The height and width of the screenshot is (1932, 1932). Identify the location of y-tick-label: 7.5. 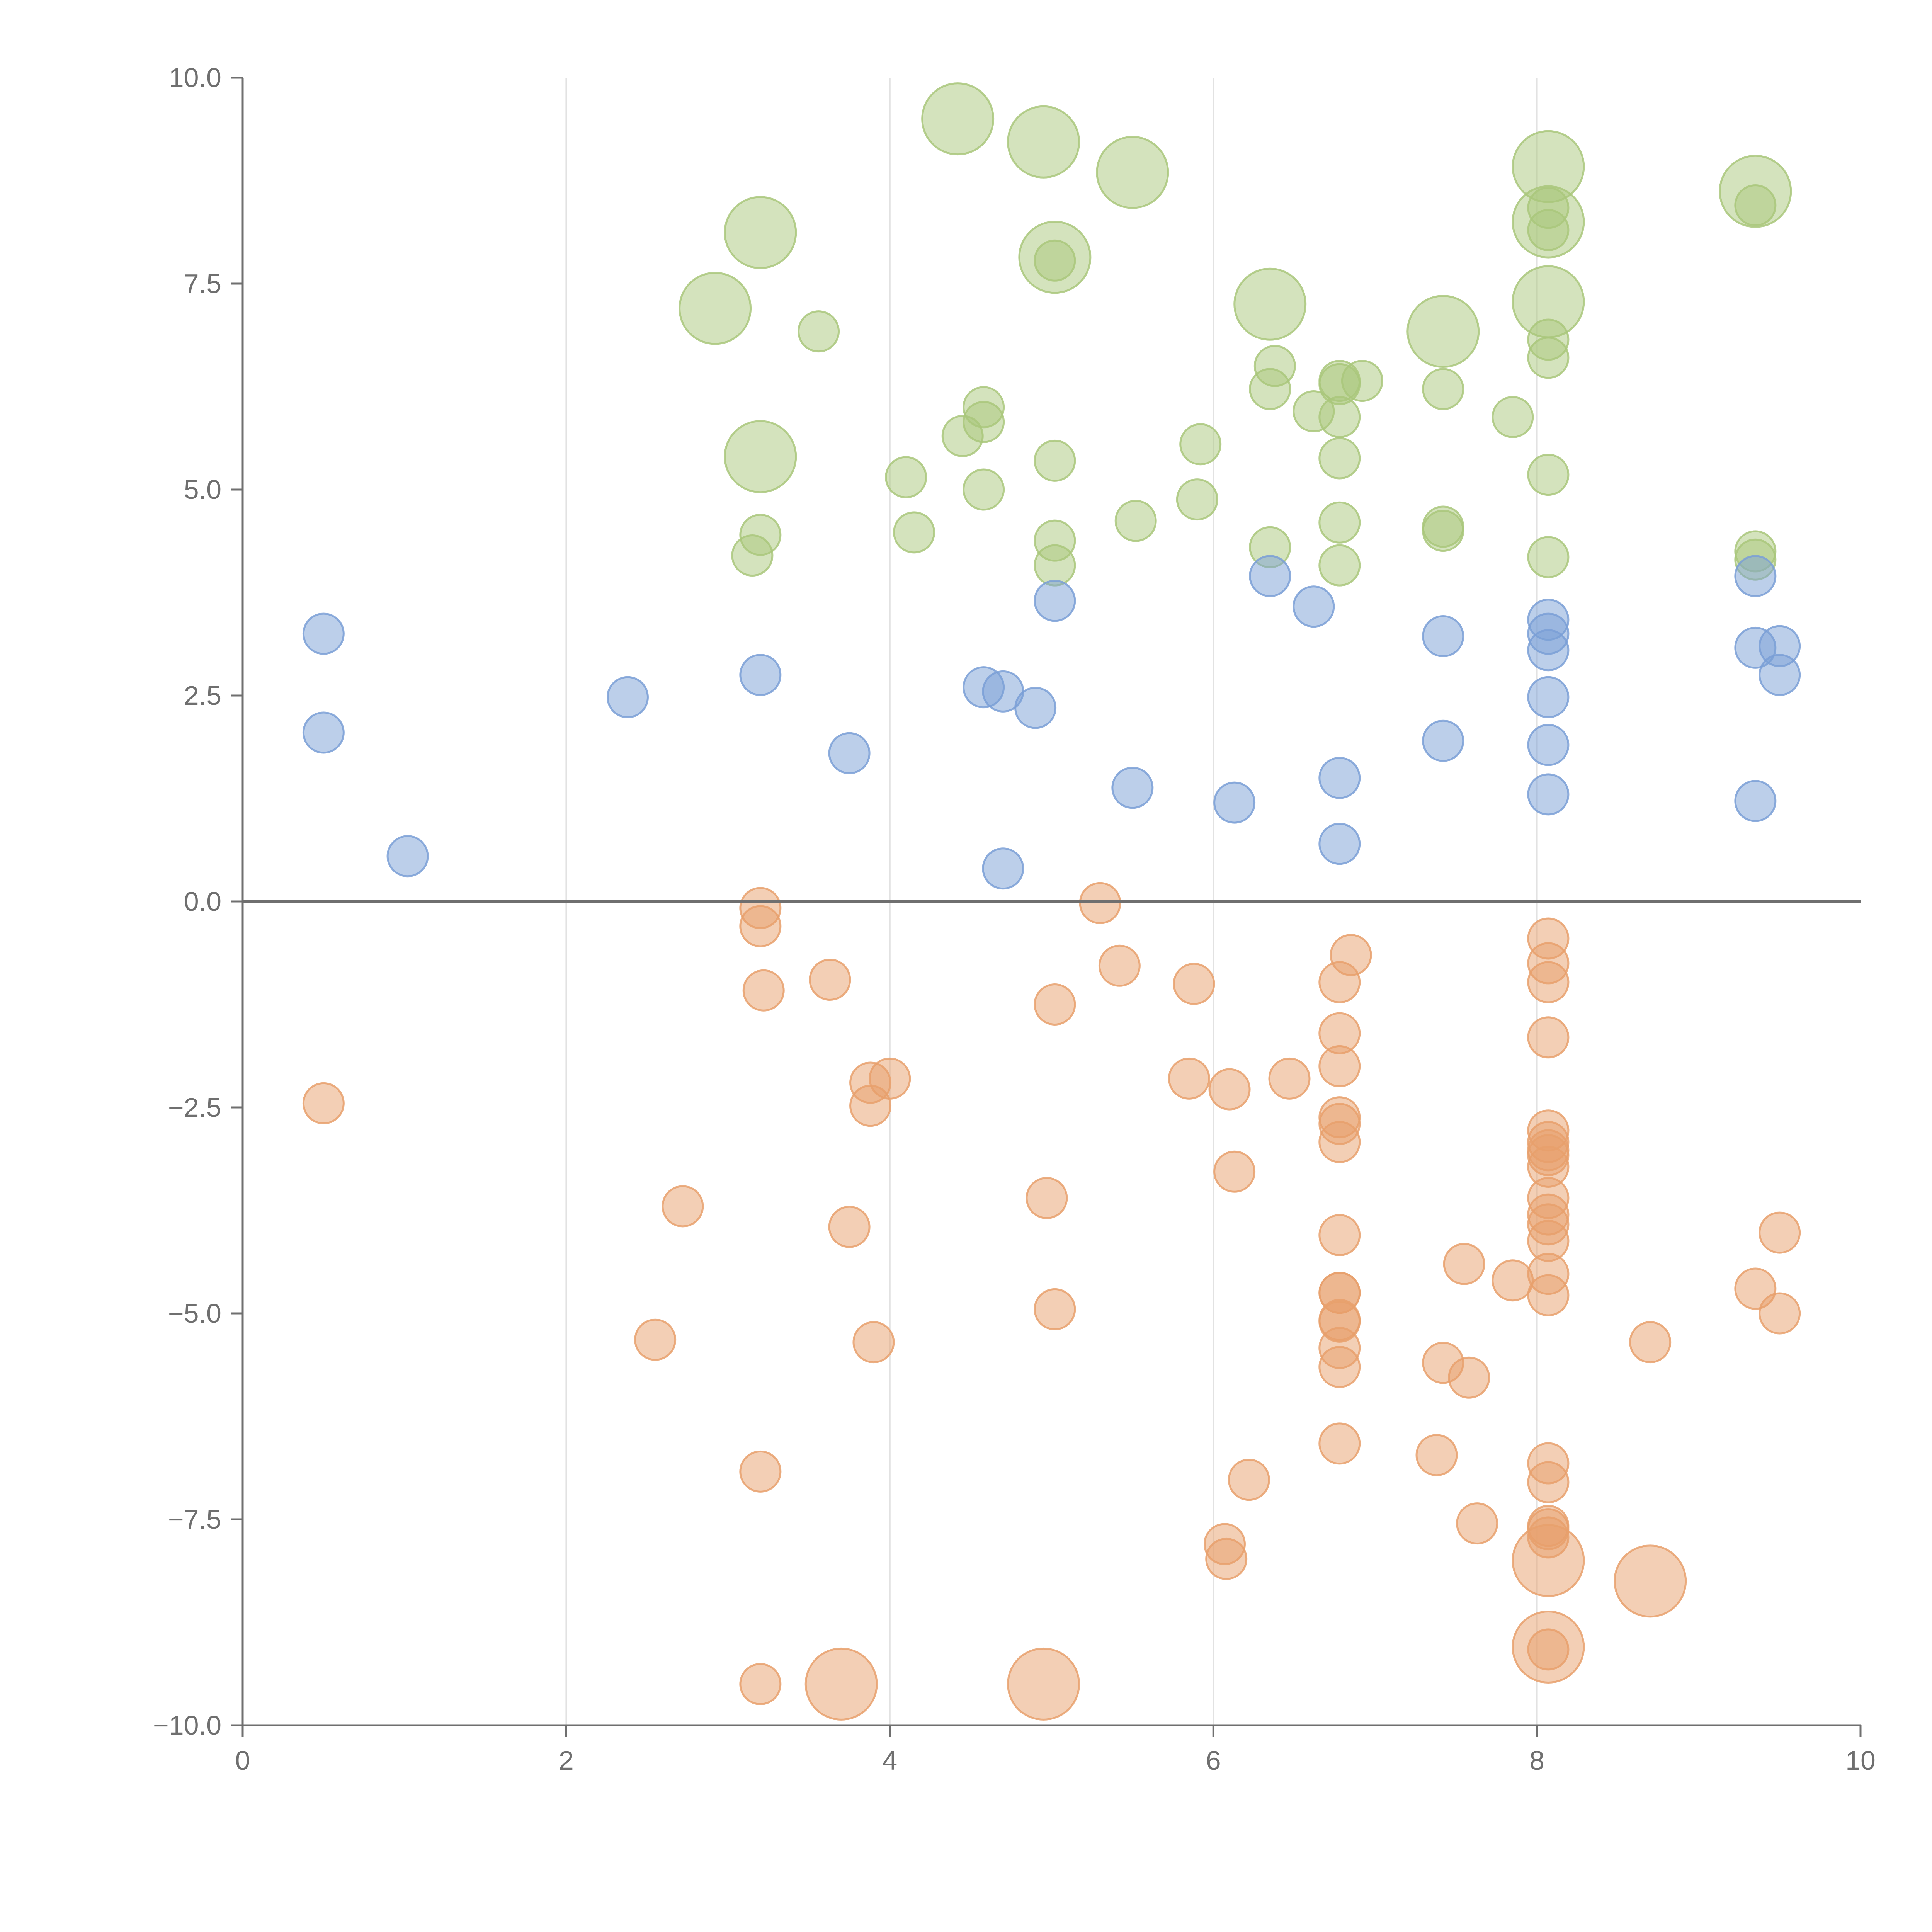
(202, 284).